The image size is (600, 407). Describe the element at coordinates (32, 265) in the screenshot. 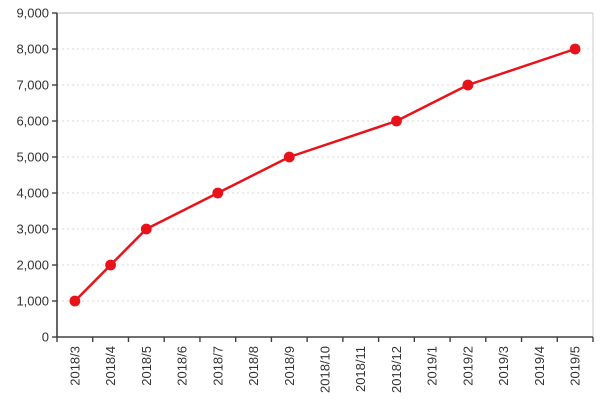

I see `y-tick-label: 2,000` at that location.